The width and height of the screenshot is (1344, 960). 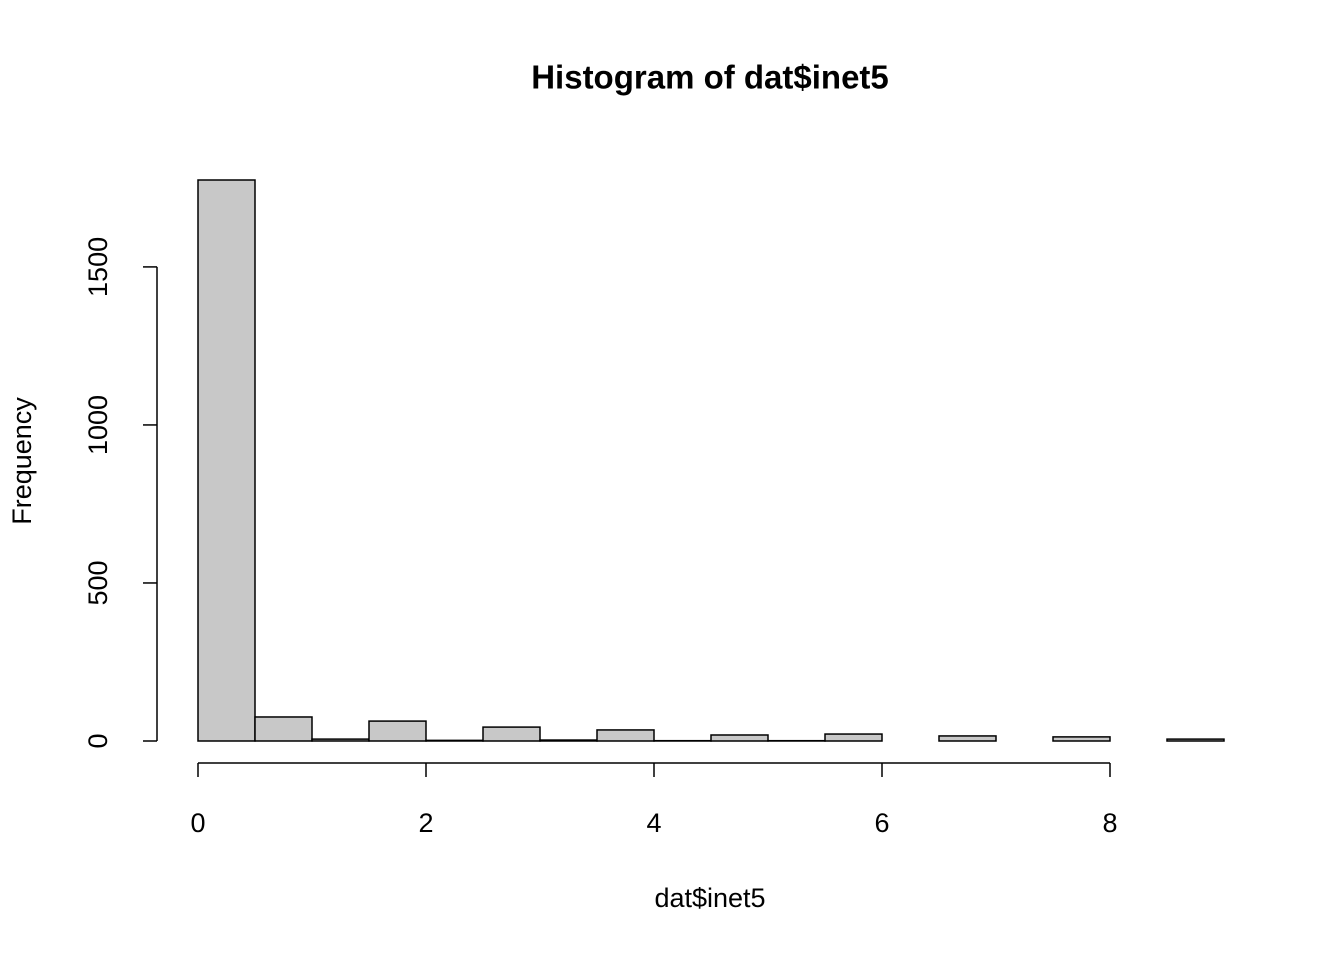 I want to click on x-axis-label: dat$inet5, so click(x=709, y=898).